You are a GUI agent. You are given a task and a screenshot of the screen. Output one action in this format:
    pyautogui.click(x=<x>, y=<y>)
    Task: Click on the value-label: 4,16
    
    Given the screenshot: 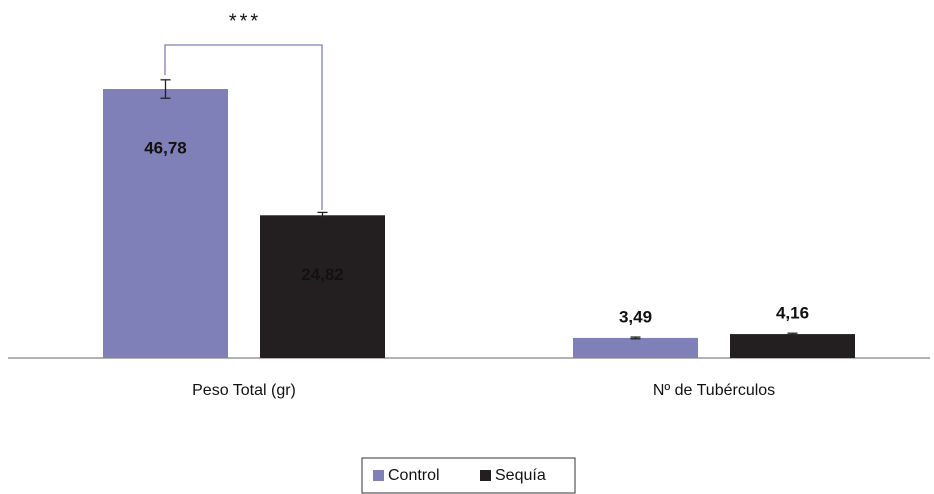 What is the action you would take?
    pyautogui.click(x=792, y=313)
    